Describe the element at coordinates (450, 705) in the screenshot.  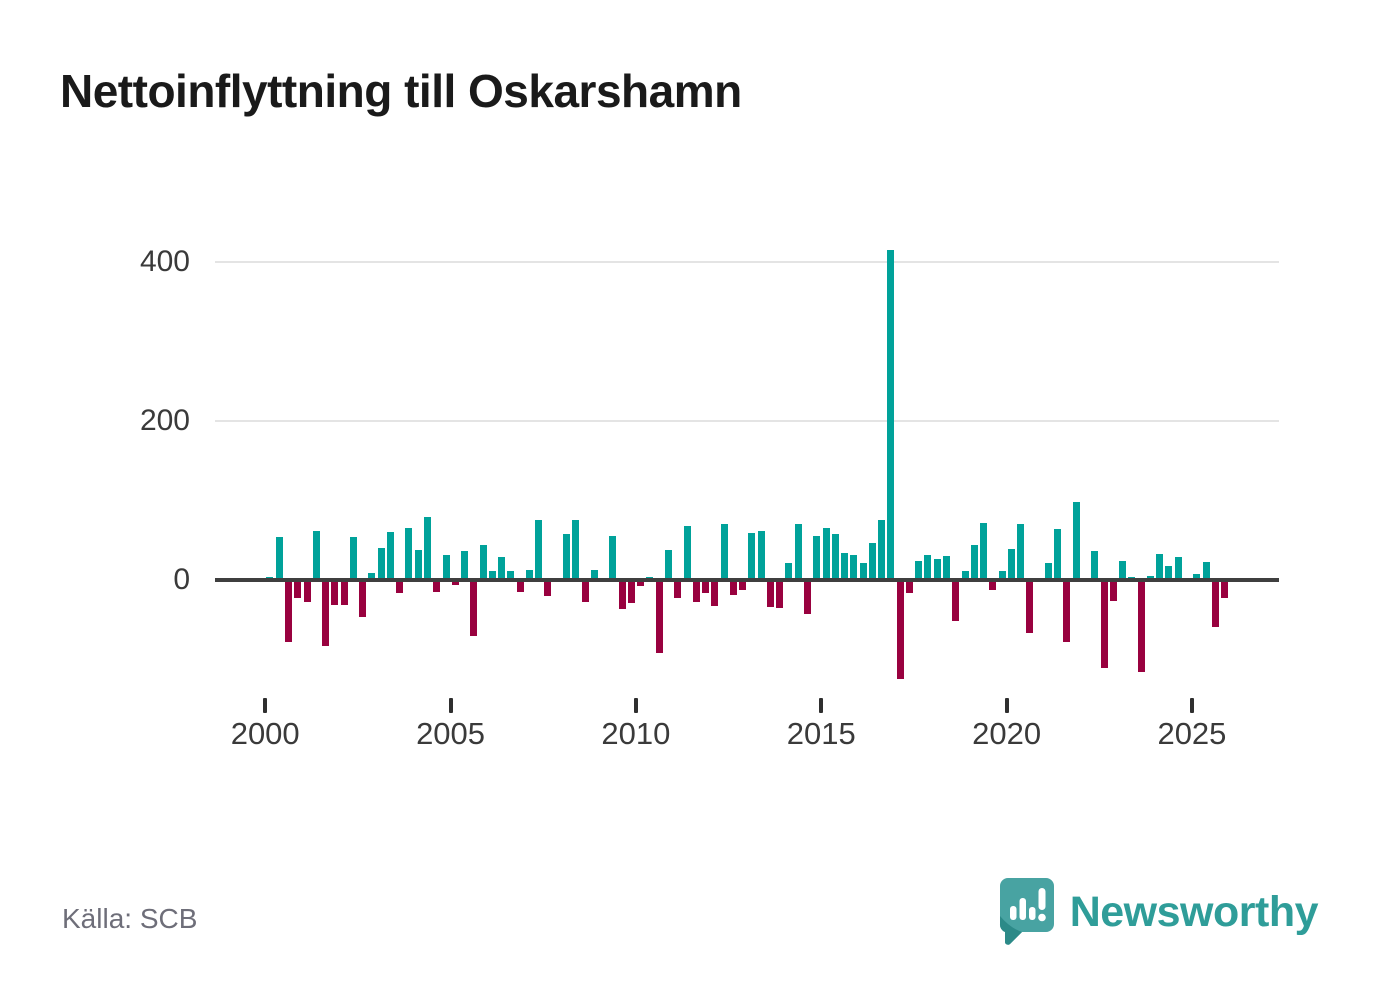
I see `x-tick-2005` at that location.